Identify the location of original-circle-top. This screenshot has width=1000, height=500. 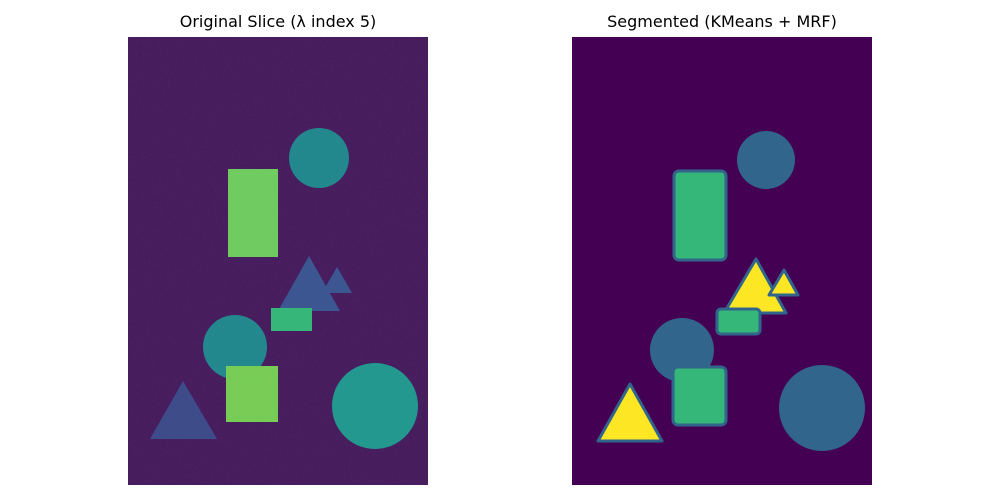
(319, 158).